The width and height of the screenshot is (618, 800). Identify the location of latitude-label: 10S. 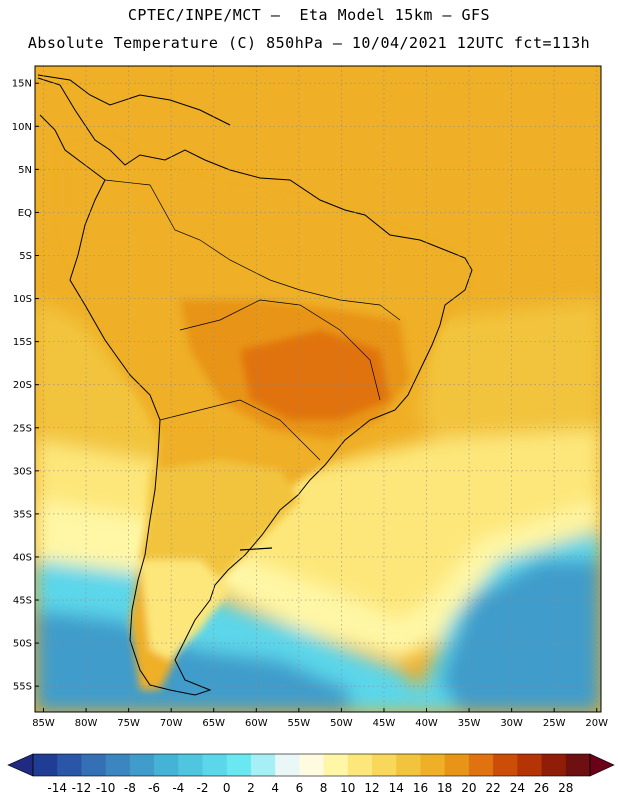
(22, 299).